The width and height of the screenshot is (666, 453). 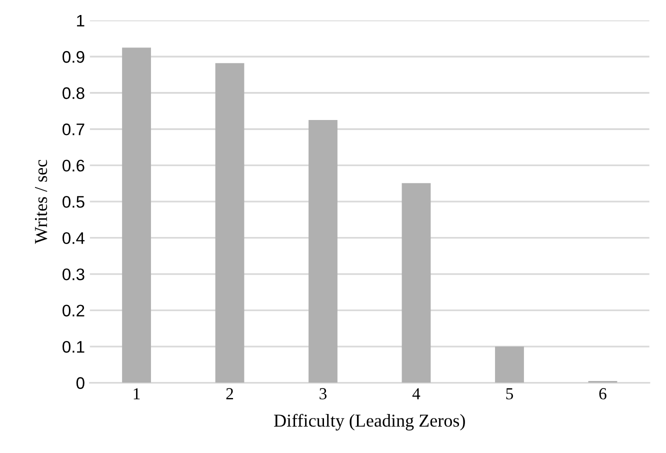 What do you see at coordinates (73, 93) in the screenshot?
I see `y-tick-label: 0.8` at bounding box center [73, 93].